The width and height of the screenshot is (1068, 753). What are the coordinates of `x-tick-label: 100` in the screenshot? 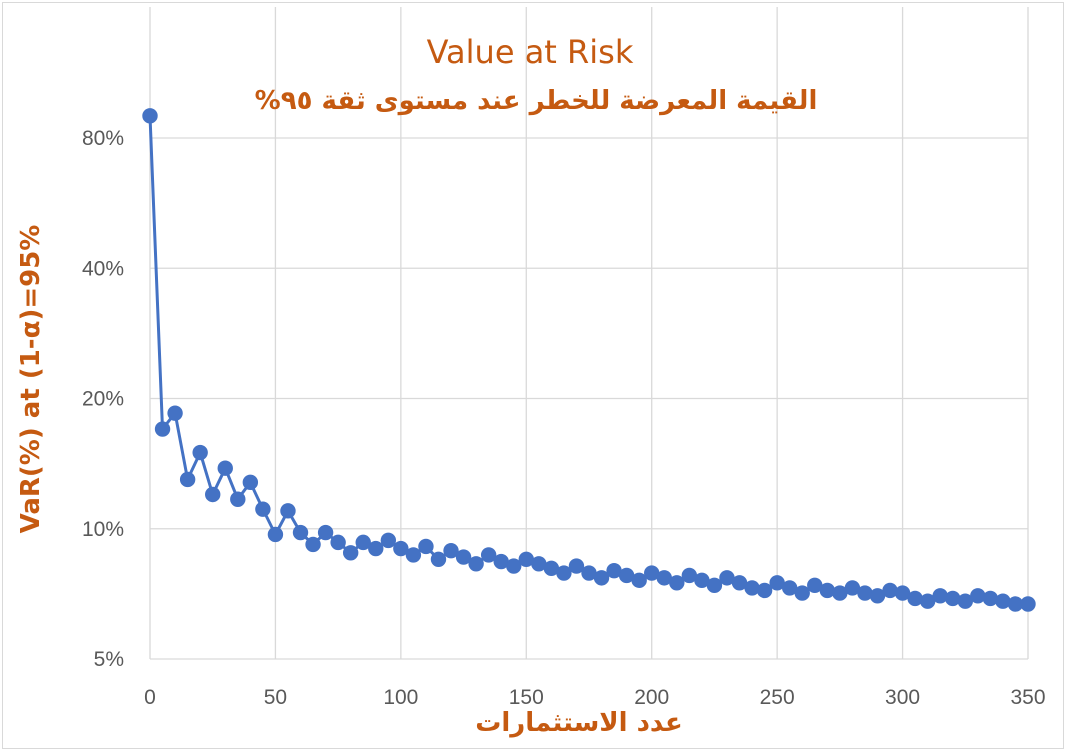 It's located at (400, 697).